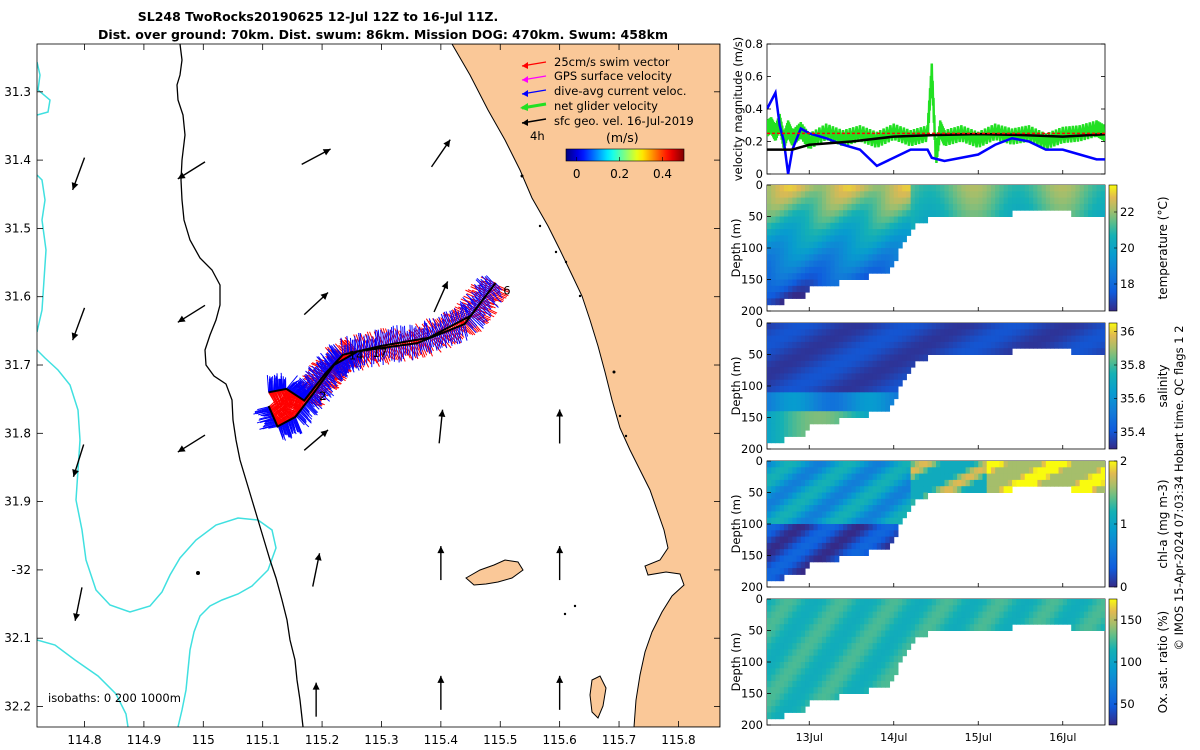 This screenshot has width=1200, height=750. I want to click on map-x-tick-label: 115.5, so click(500, 740).